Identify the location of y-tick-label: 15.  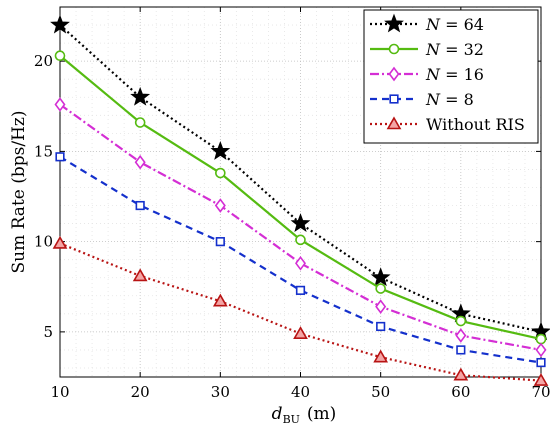
(43, 151).